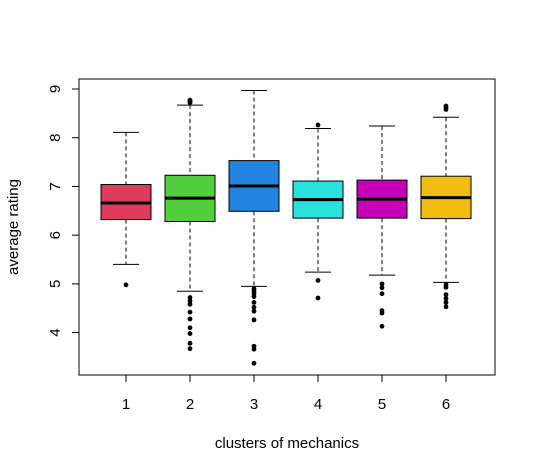  What do you see at coordinates (55, 186) in the screenshot?
I see `y-tick-label: 7` at bounding box center [55, 186].